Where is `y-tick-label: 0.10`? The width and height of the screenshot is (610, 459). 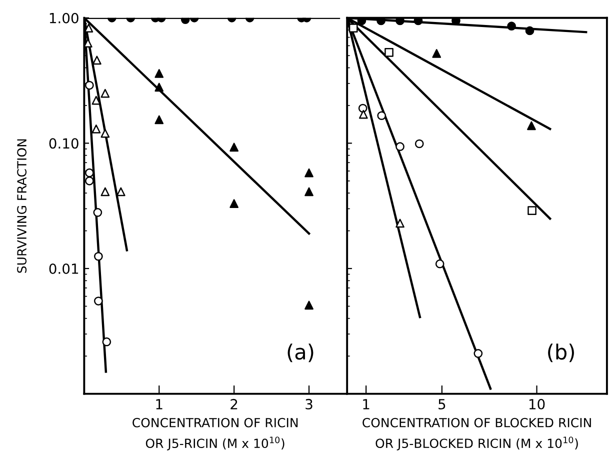 y-tick-label: 0.10 is located at coordinates (63, 143).